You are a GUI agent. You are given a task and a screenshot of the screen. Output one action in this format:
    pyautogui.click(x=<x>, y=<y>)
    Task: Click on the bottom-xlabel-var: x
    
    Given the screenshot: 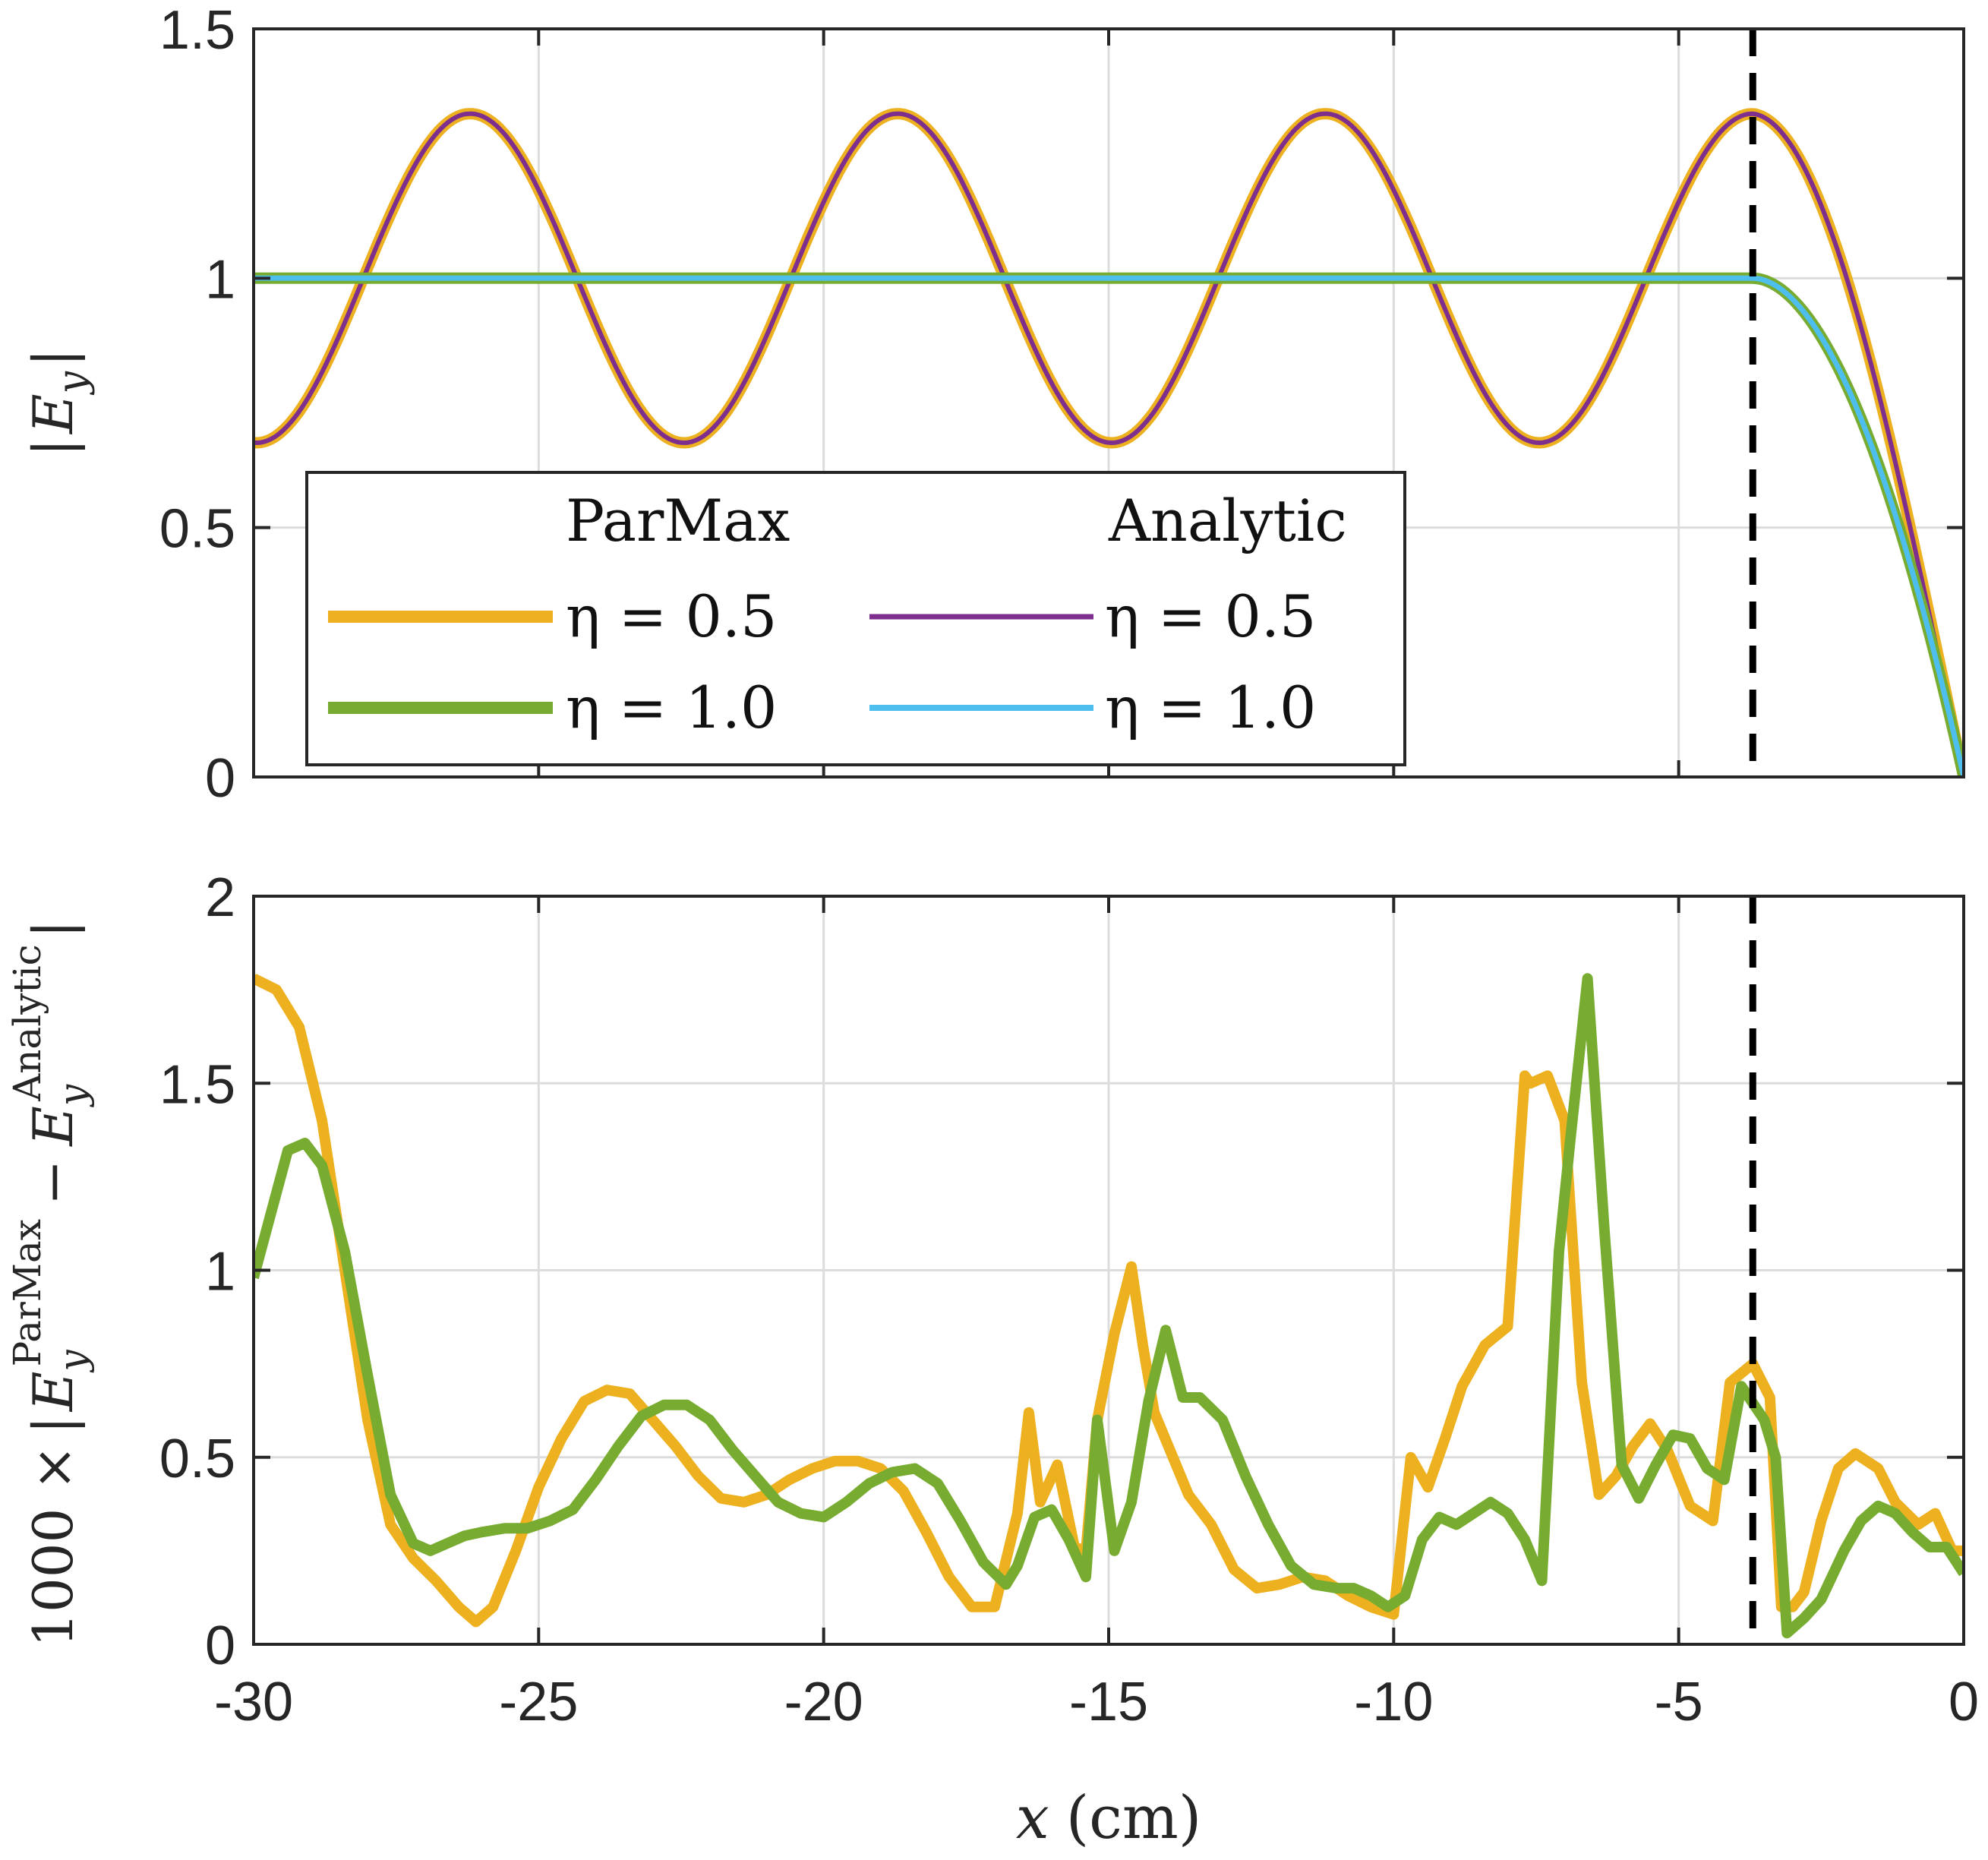 What is the action you would take?
    pyautogui.click(x=1032, y=1818)
    